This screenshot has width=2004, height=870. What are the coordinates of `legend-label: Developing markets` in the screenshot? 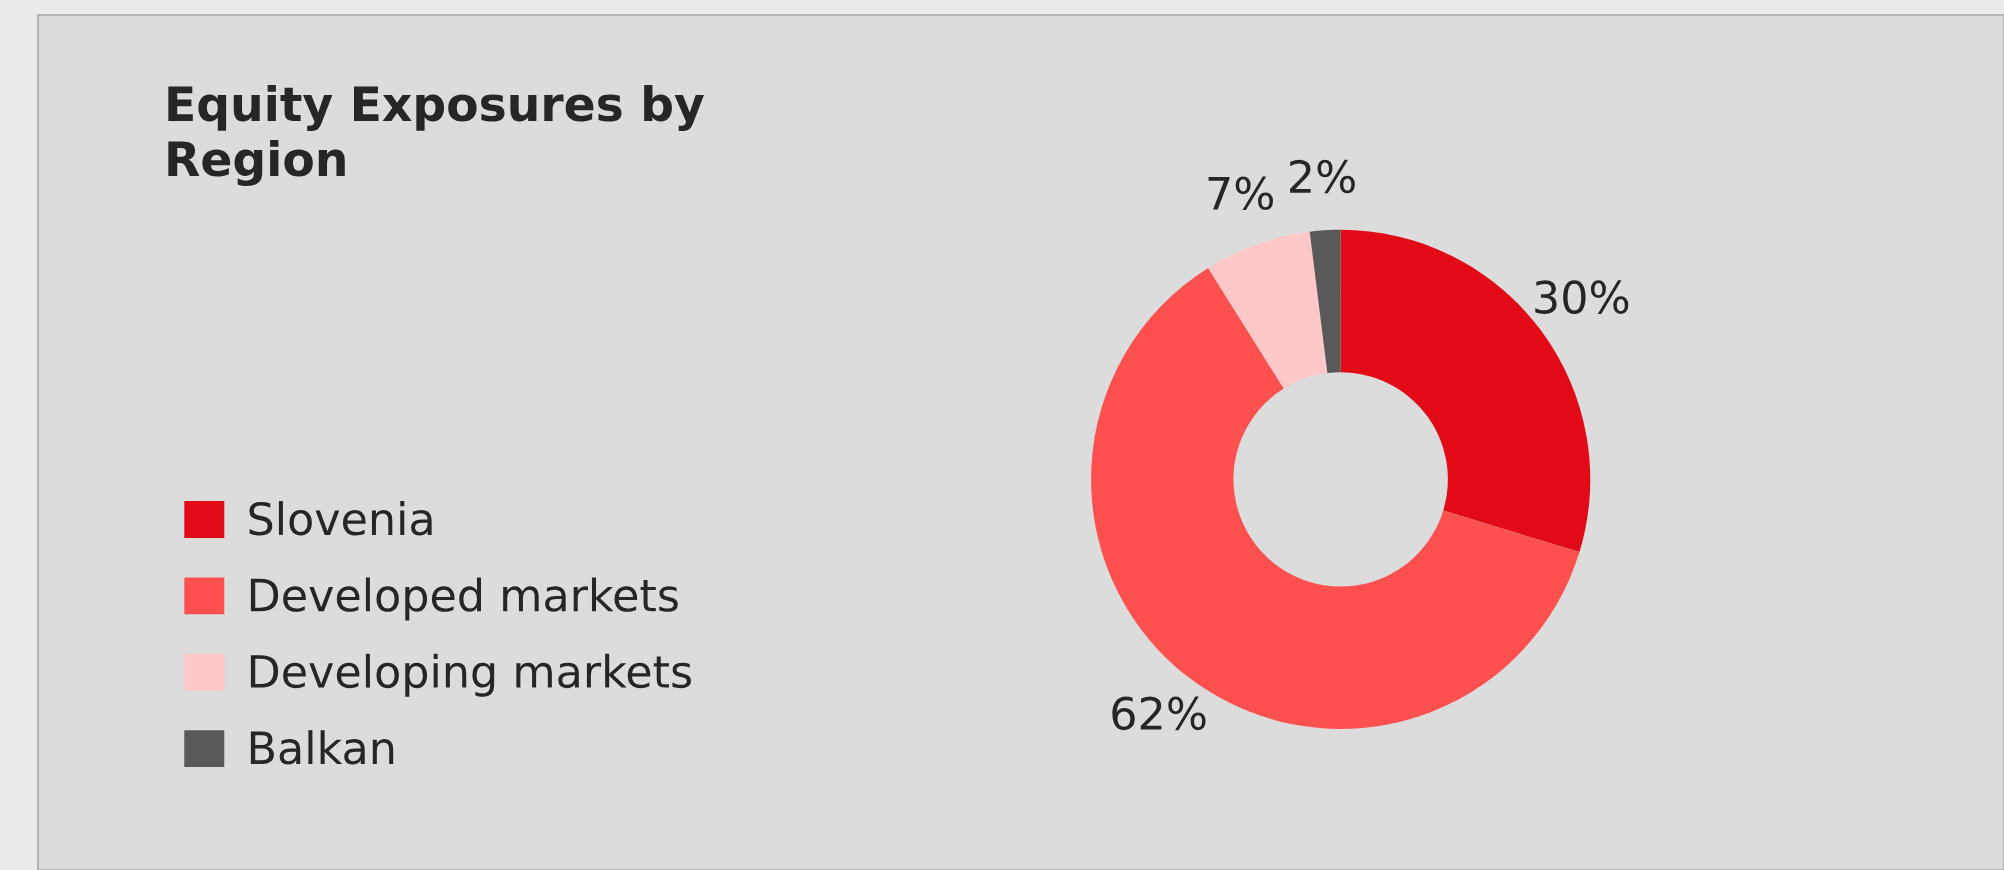 It's located at (471, 675).